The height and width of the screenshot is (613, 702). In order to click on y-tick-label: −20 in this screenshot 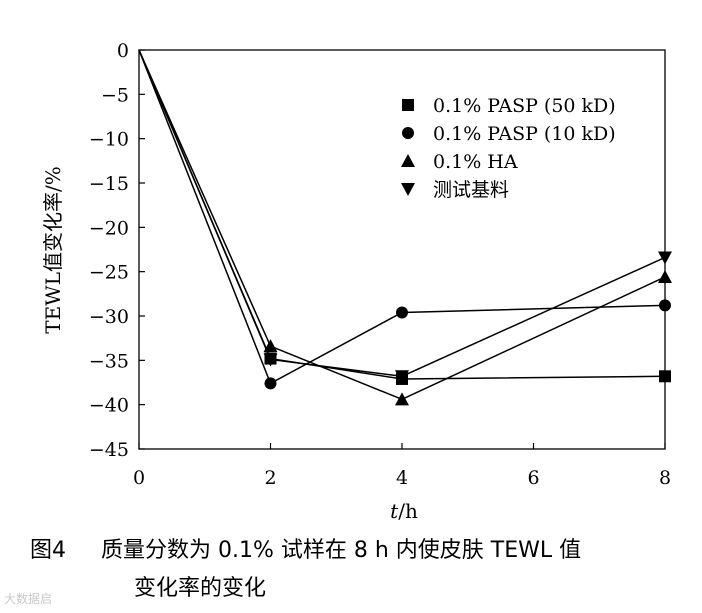, I will do `click(109, 228)`.